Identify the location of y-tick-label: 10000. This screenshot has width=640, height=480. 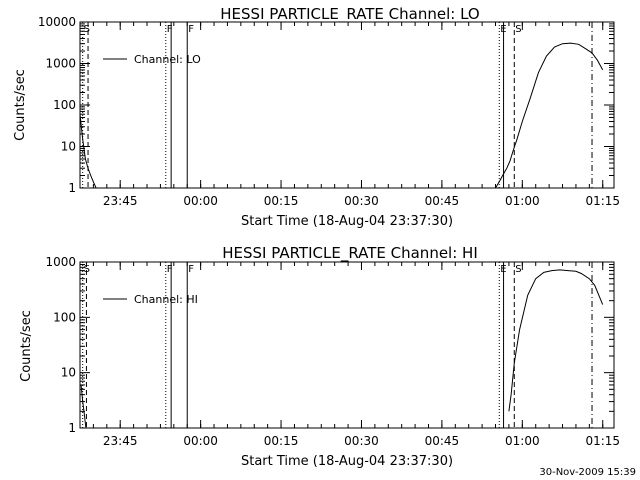
(57, 22).